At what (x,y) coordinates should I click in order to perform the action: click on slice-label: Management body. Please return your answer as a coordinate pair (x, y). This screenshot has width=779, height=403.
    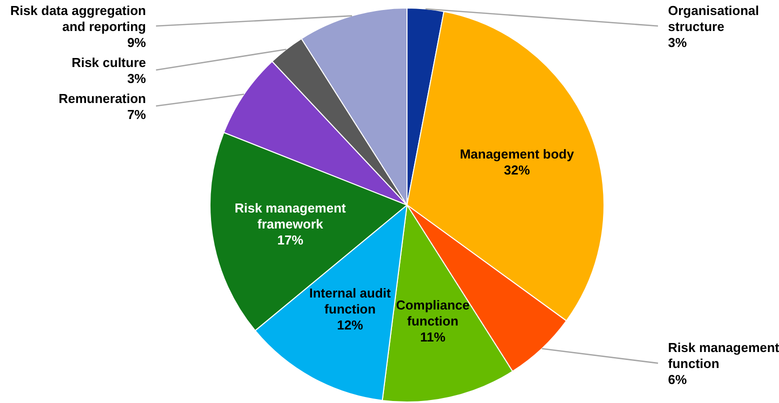
    Looking at the image, I should click on (517, 153).